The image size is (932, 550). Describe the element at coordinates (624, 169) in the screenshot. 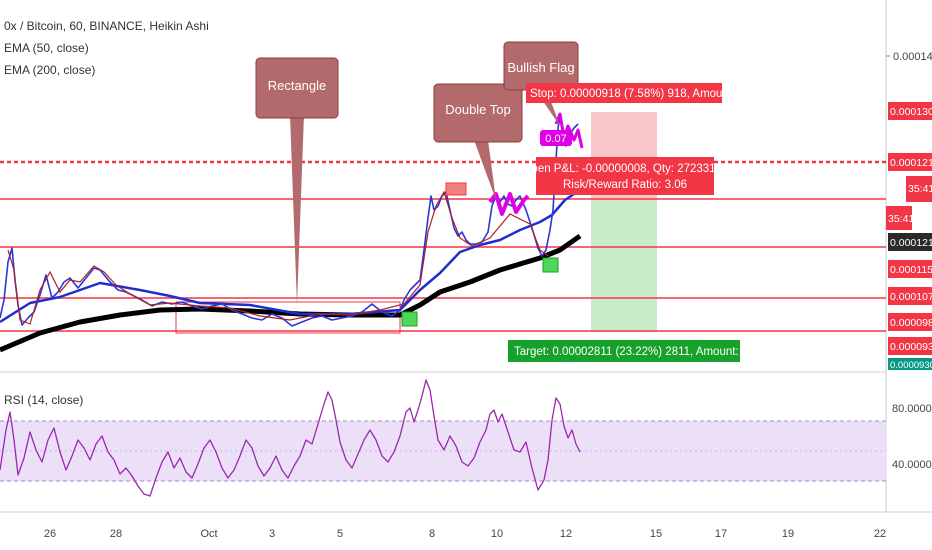

I see `pnl-label: Open P&L: -0.00000008, Qty: 27233115` at that location.